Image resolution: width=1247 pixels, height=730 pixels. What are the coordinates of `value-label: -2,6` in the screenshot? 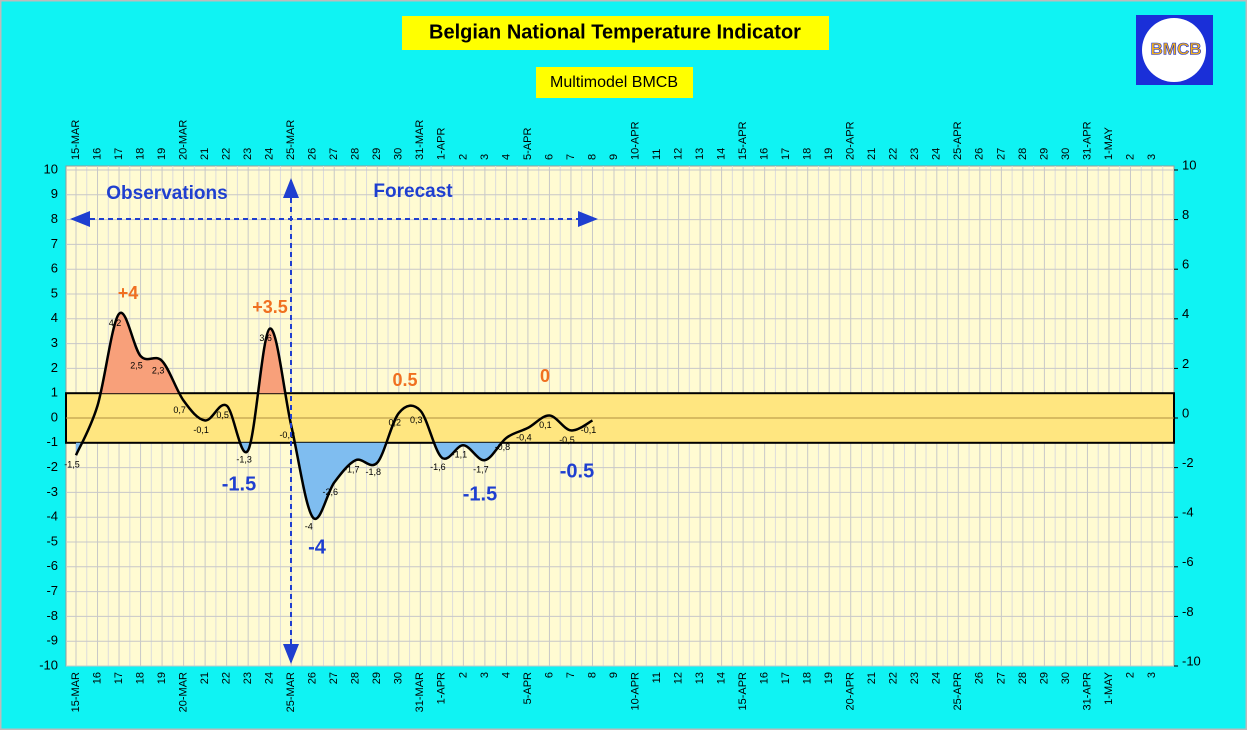 It's located at (330, 492).